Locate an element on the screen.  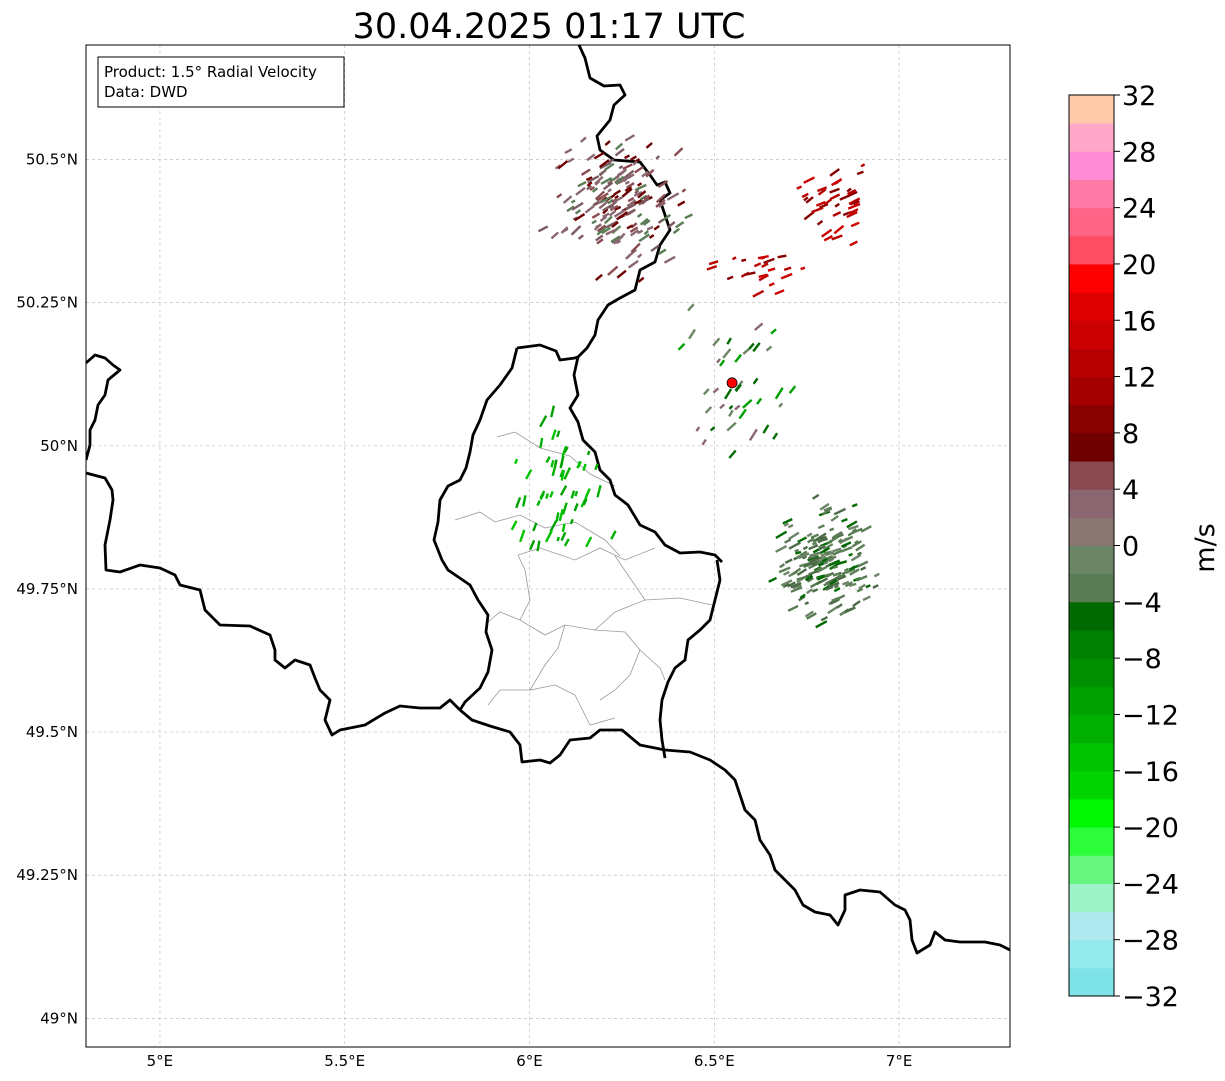
colorbar-tick-label: −12 is located at coordinates (1150, 715).